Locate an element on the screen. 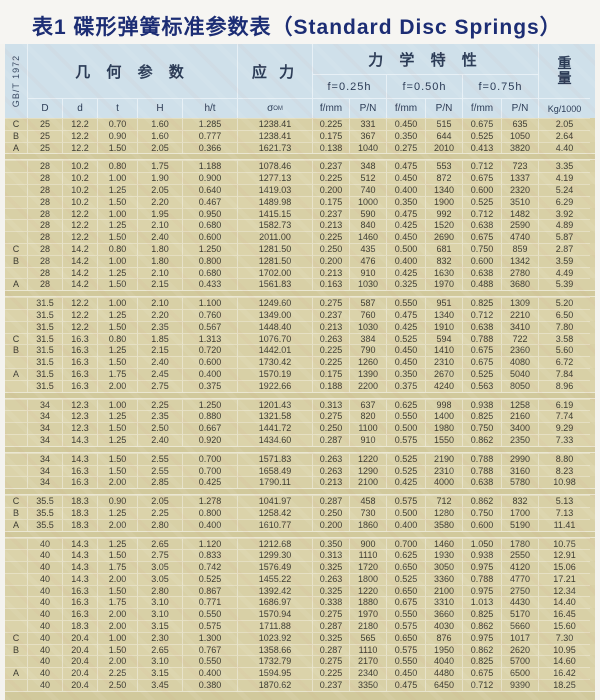 Image resolution: width=600 pixels, height=700 pixels. value-cell: 0.667 is located at coordinates (209, 428).